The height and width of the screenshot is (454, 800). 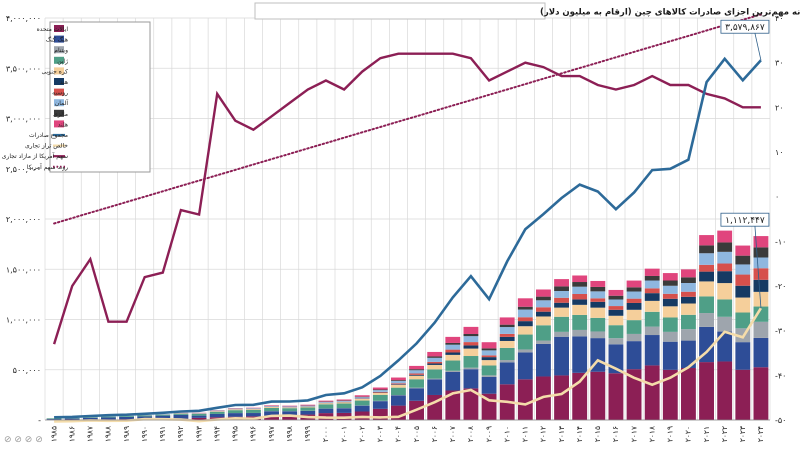 What do you see at coordinates (108, 434) in the screenshot?
I see `x-tick-label: ۱۹۸۸` at bounding box center [108, 434].